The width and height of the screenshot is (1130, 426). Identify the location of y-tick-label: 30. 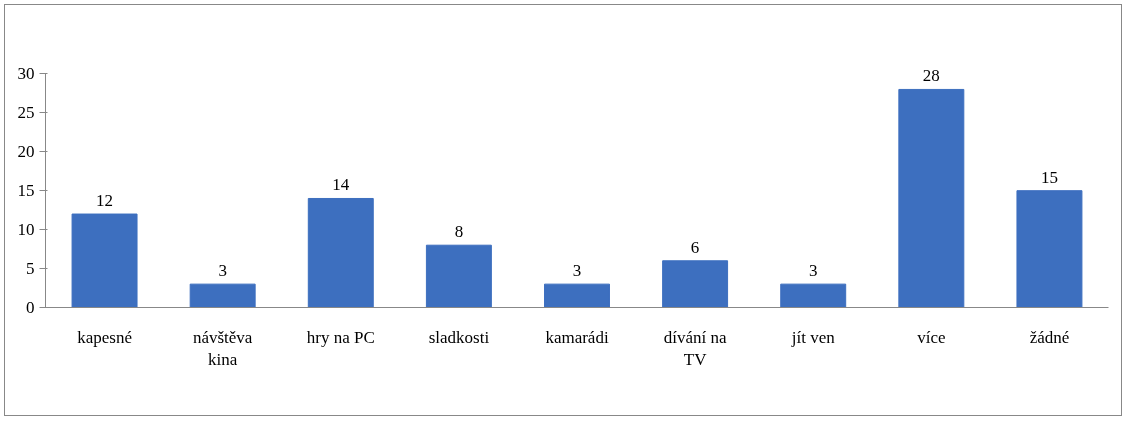
(26, 74).